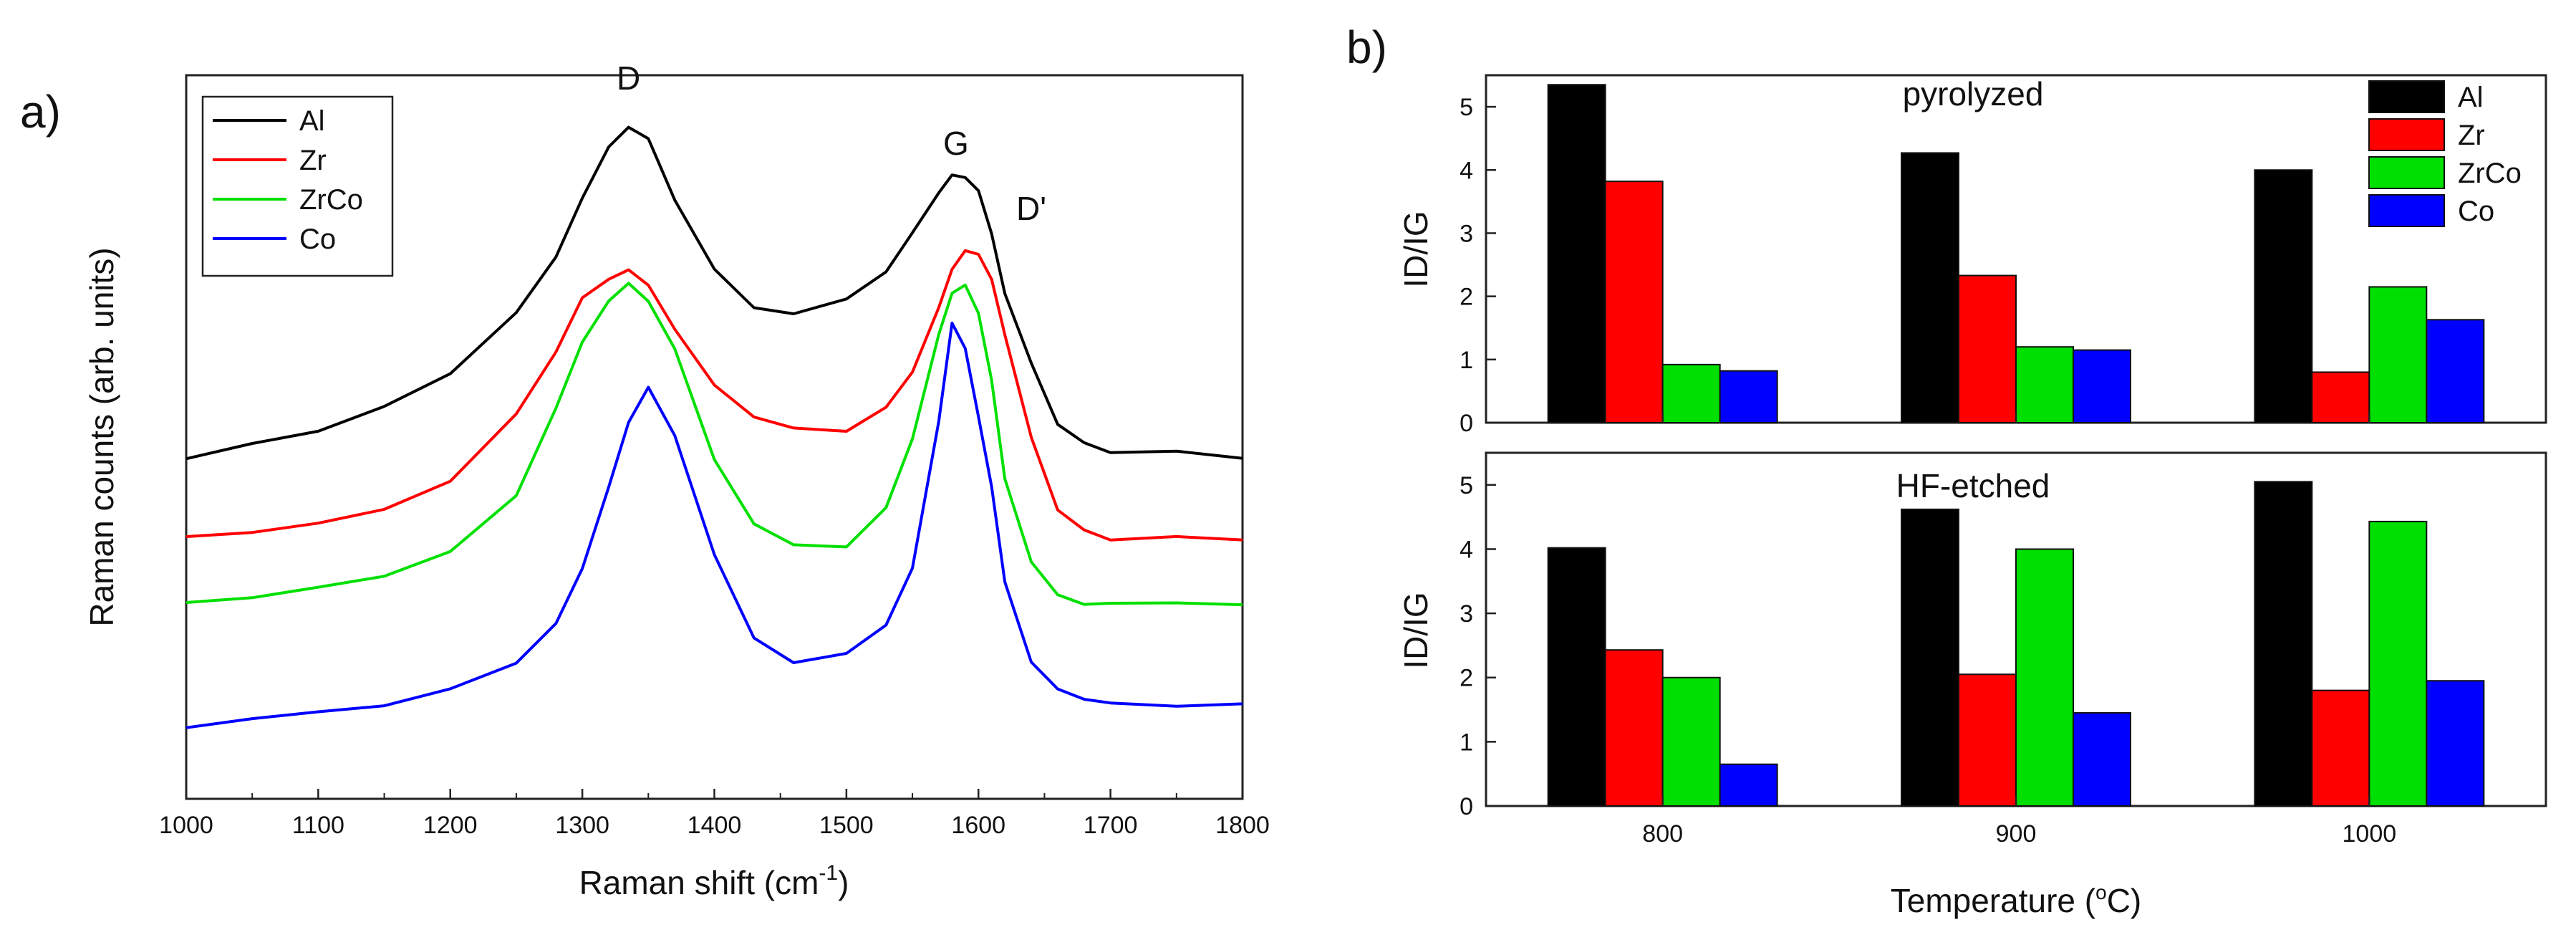  Describe the element at coordinates (186, 825) in the screenshot. I see `raman-x-tick-label: 1000` at that location.